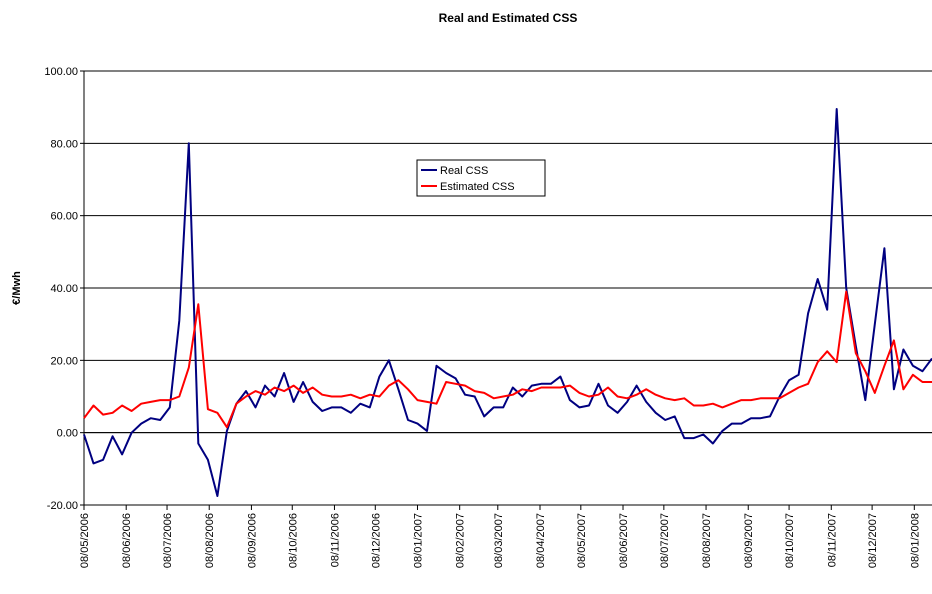 Image resolution: width=932 pixels, height=594 pixels. I want to click on x-tick-label: 08/05/2007, so click(582, 540).